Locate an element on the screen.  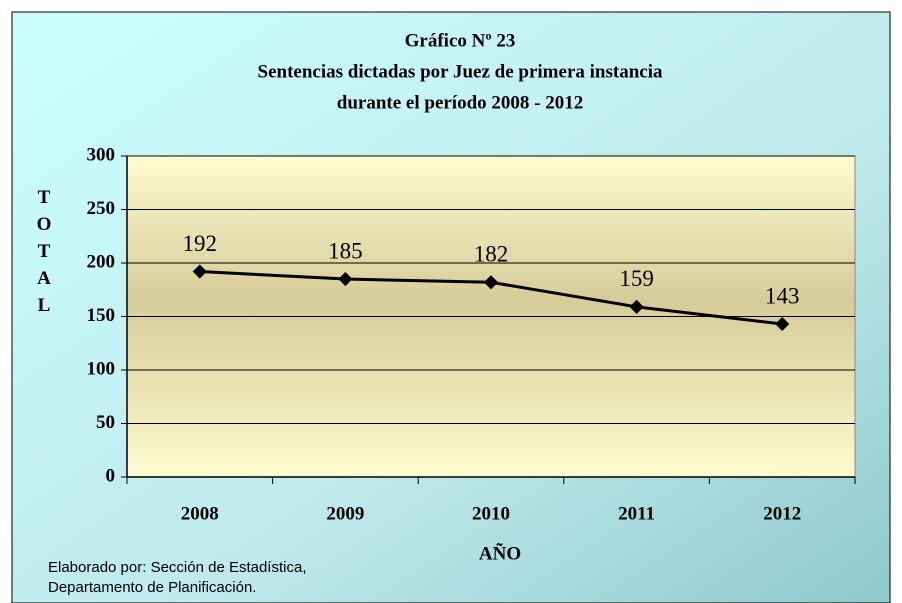
chart-title: durante el período 2008 - 2012 is located at coordinates (460, 102).